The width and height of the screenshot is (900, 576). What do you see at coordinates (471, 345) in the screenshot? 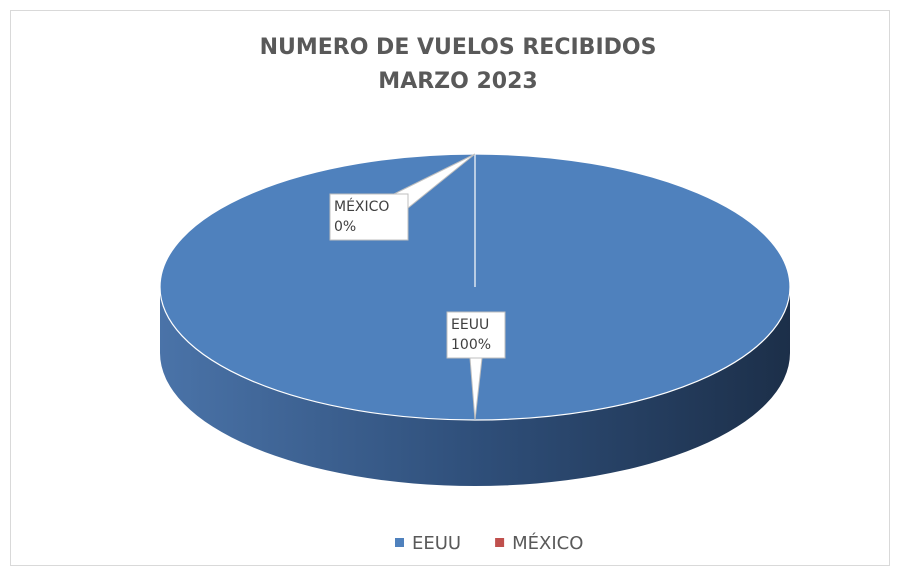
I see `label-value: 100%` at bounding box center [471, 345].